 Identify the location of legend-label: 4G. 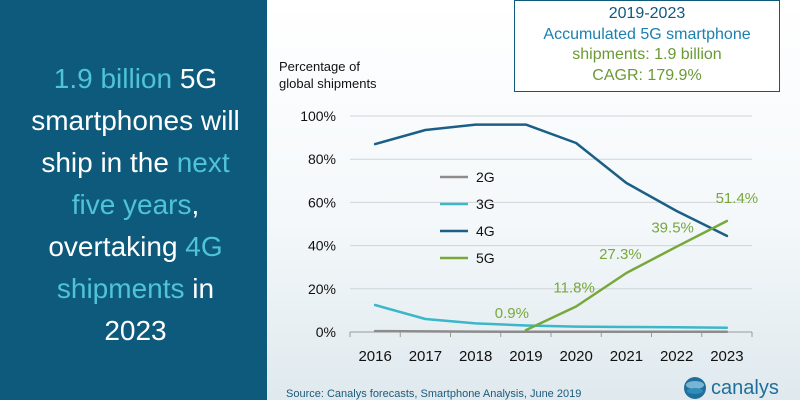
(485, 231).